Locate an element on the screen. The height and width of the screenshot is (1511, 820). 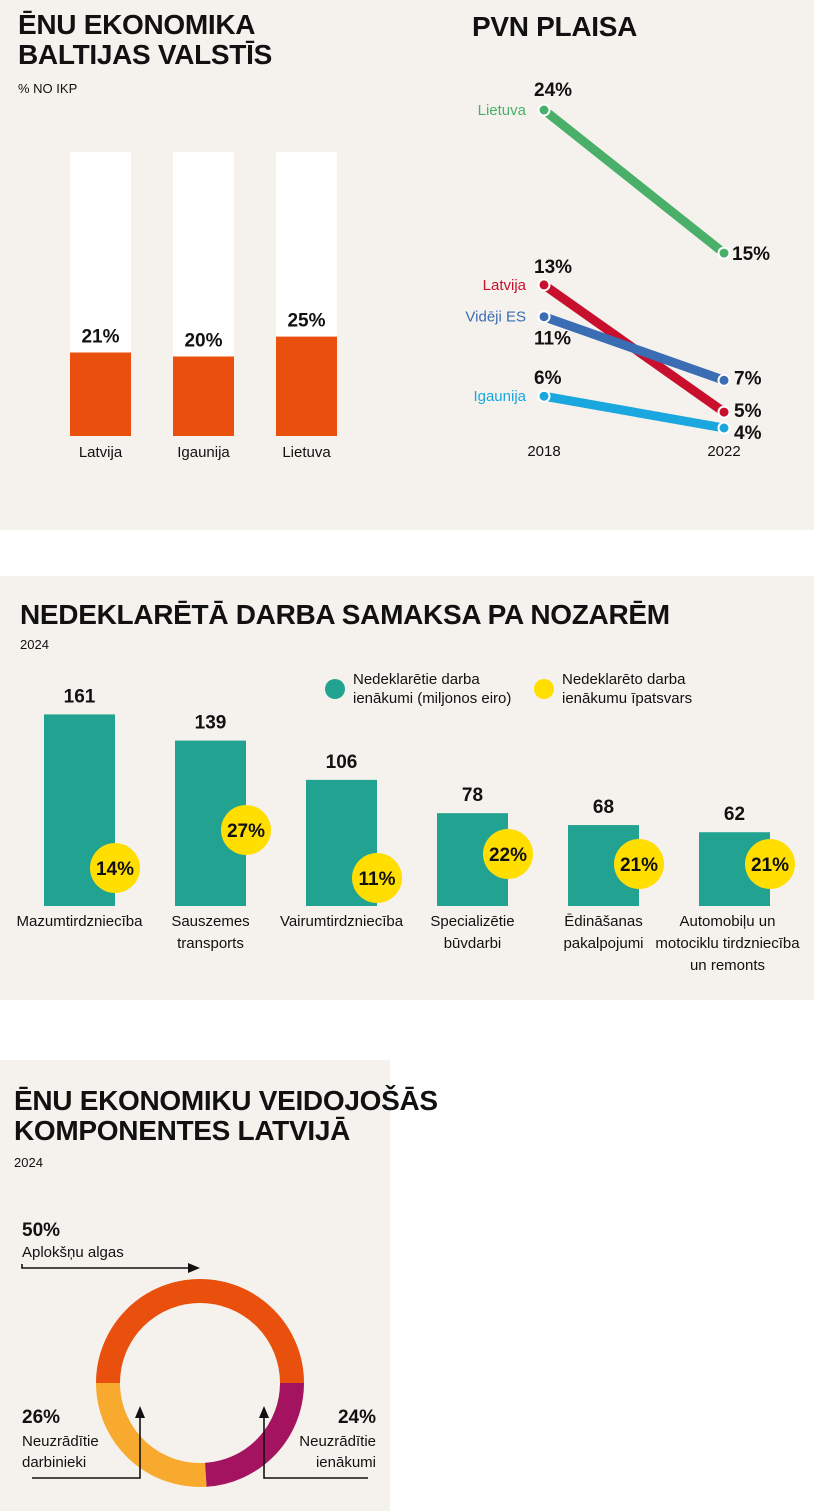
category-label: Lietuva is located at coordinates (306, 452).